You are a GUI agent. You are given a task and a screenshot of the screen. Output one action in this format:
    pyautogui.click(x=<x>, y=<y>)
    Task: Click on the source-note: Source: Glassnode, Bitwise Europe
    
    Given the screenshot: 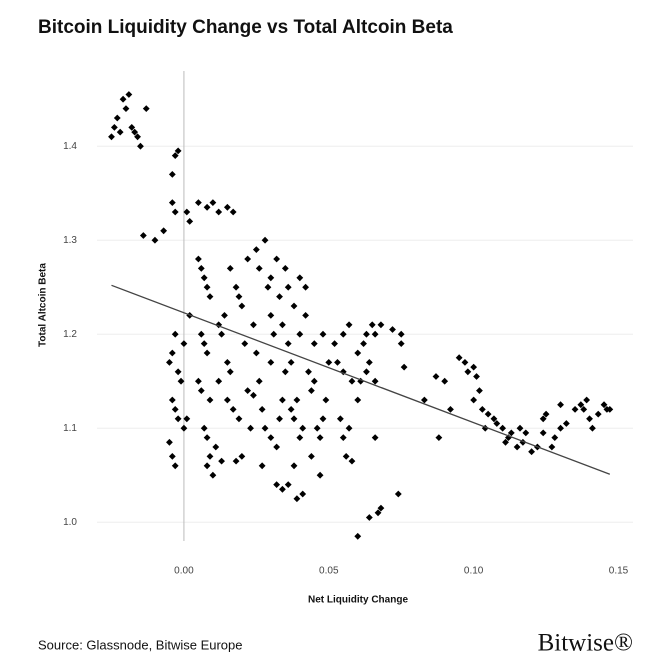 What is the action you would take?
    pyautogui.click(x=140, y=644)
    